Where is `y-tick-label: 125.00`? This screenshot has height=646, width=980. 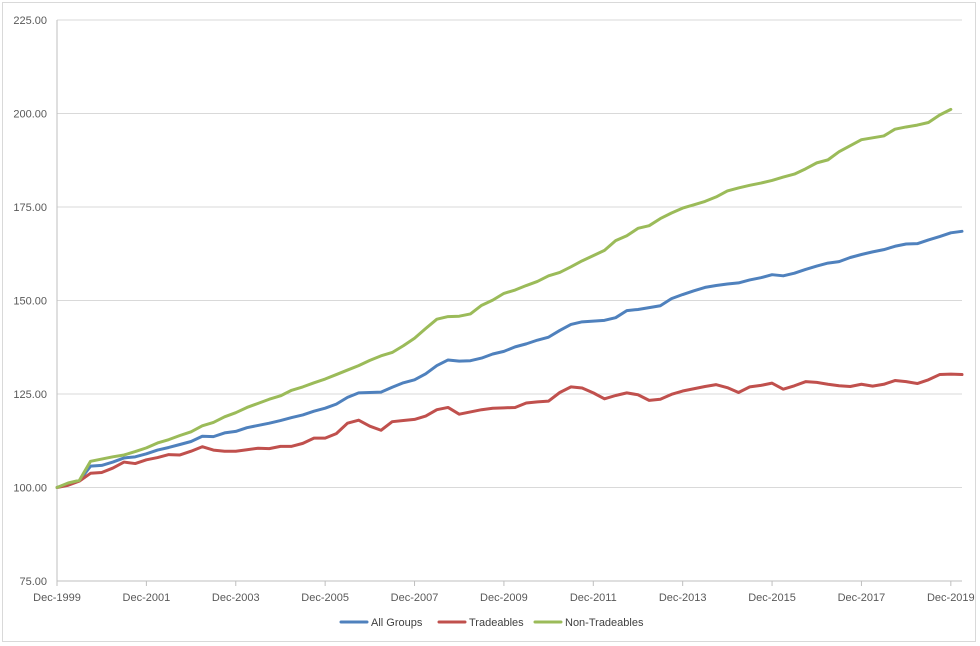
y-tick-label: 125.00 is located at coordinates (30, 395).